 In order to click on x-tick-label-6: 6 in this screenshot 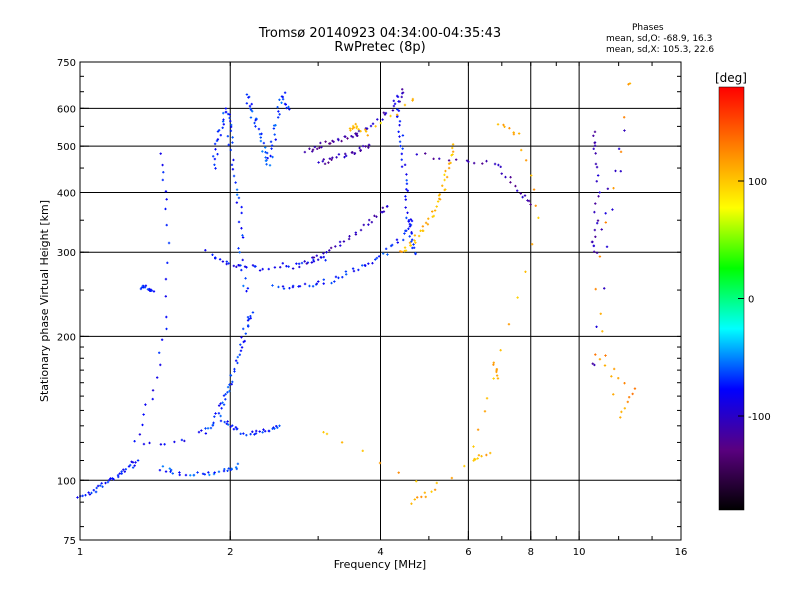, I will do `click(468, 552)`.